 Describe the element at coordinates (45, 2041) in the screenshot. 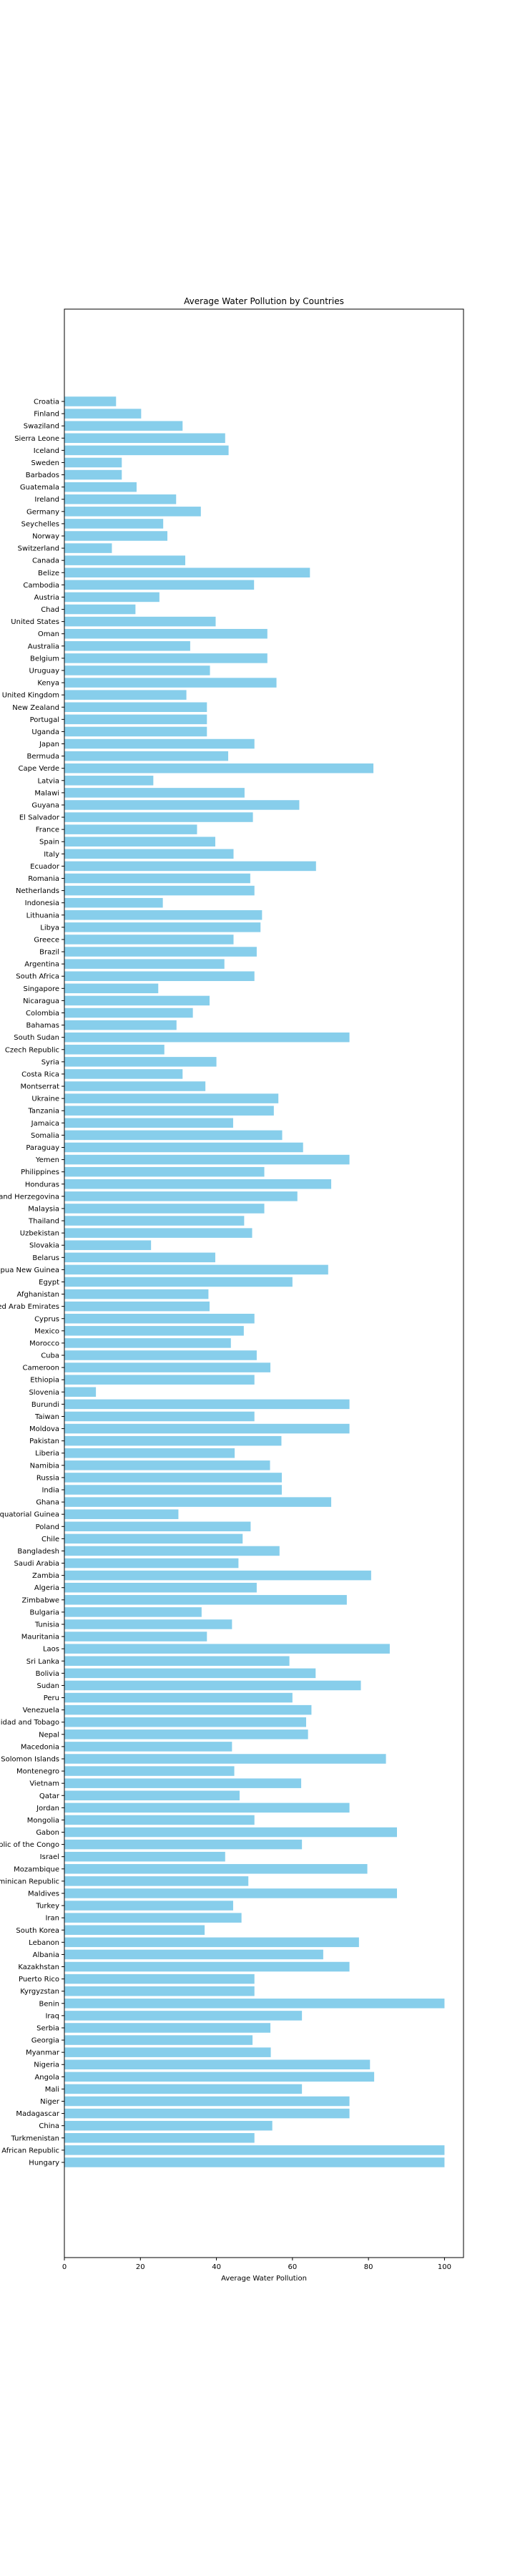

I see `y-tick-label: Georgia` at that location.